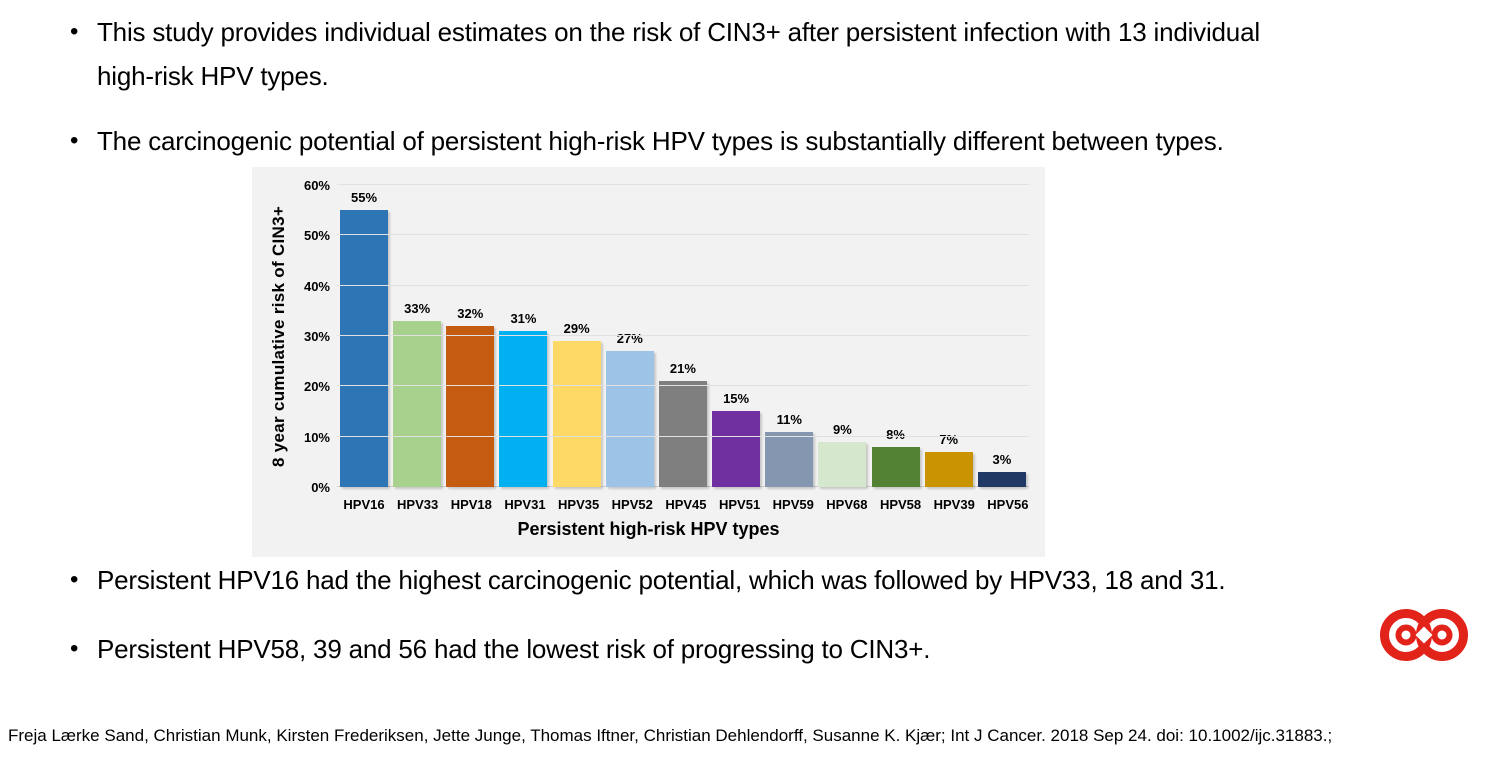  I want to click on y-tick-label: 60%, so click(316, 185).